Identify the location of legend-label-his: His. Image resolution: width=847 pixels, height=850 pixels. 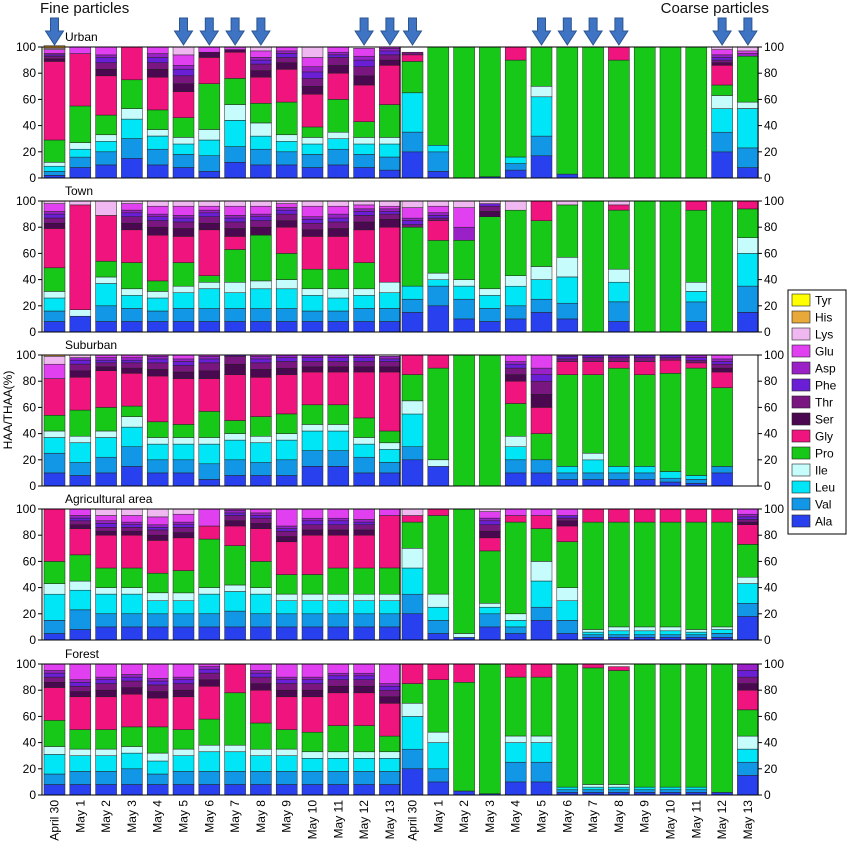
(823, 318).